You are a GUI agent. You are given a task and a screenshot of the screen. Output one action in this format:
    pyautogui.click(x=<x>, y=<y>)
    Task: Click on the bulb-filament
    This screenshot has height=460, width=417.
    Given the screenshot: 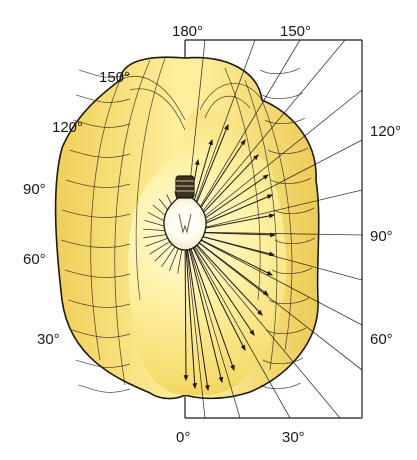 What is the action you would take?
    pyautogui.click(x=185, y=223)
    